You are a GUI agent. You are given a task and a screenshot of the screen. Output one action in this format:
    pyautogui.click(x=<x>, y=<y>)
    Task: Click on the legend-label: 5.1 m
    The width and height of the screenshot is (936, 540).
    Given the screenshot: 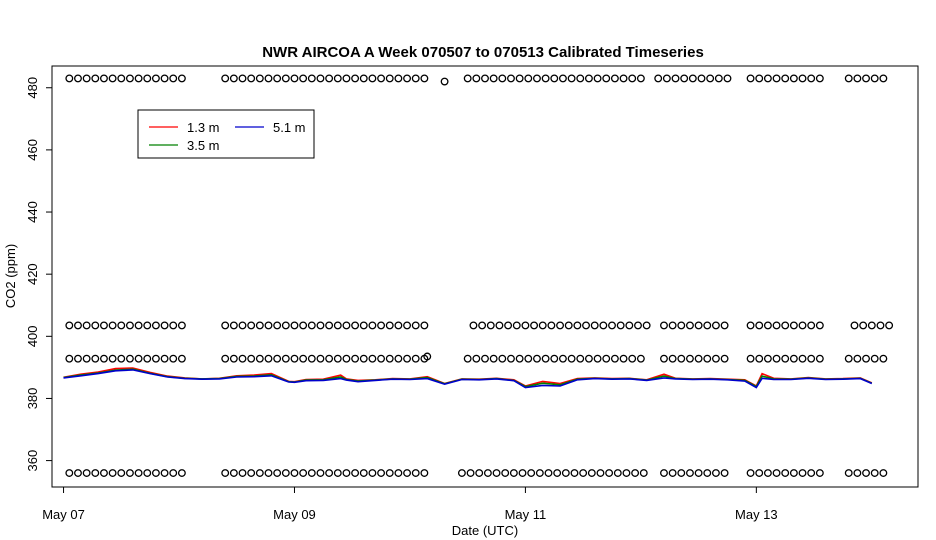 What is the action you would take?
    pyautogui.click(x=289, y=127)
    